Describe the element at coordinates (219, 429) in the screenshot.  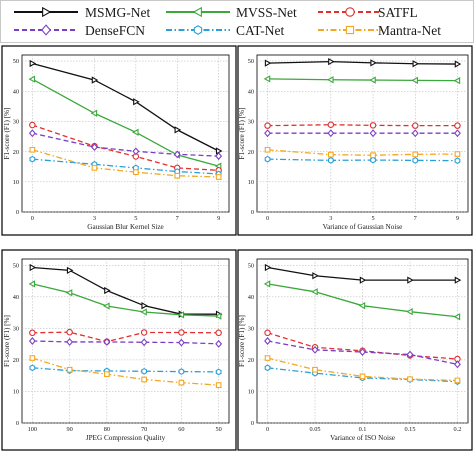
I see `x-tick-label: 50` at that location.